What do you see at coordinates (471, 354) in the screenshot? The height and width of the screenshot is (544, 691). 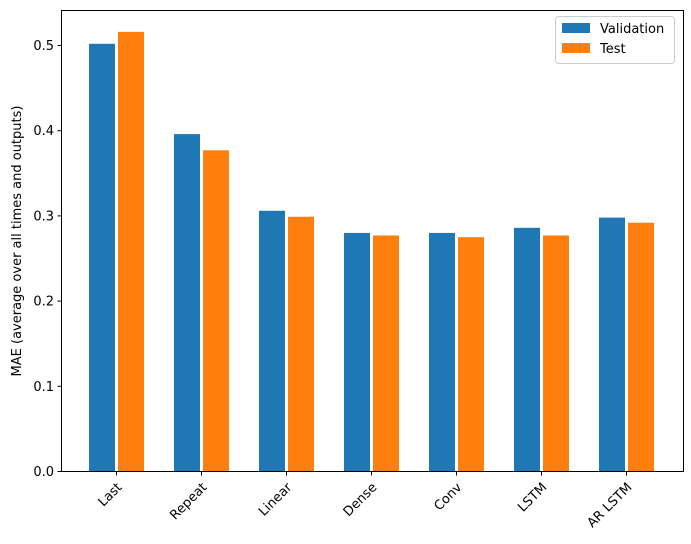 I see `bar-test-conv` at bounding box center [471, 354].